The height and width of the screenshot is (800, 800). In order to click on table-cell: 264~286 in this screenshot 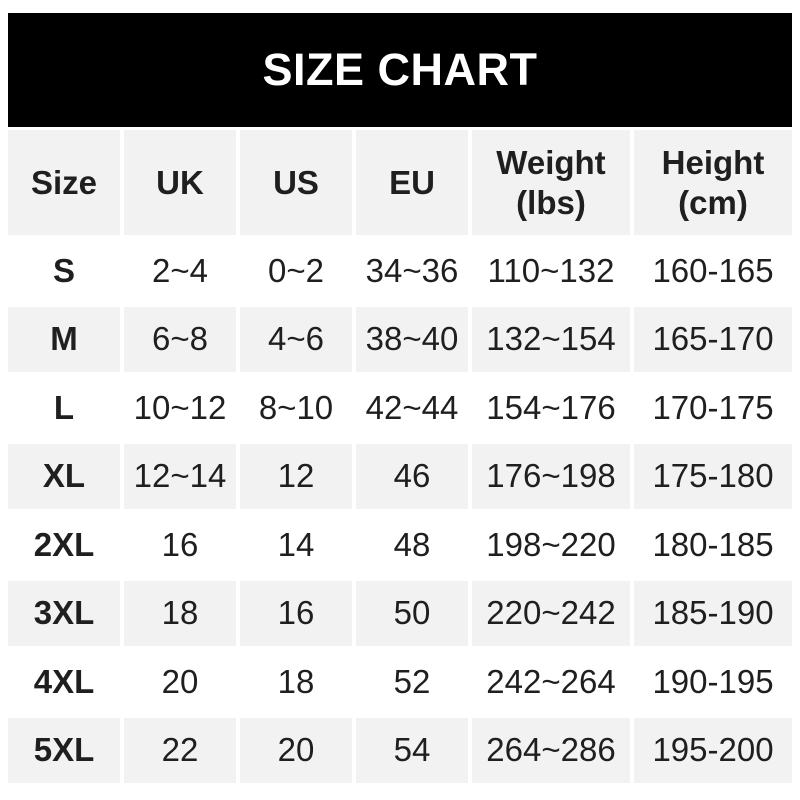, I will do `click(551, 750)`.